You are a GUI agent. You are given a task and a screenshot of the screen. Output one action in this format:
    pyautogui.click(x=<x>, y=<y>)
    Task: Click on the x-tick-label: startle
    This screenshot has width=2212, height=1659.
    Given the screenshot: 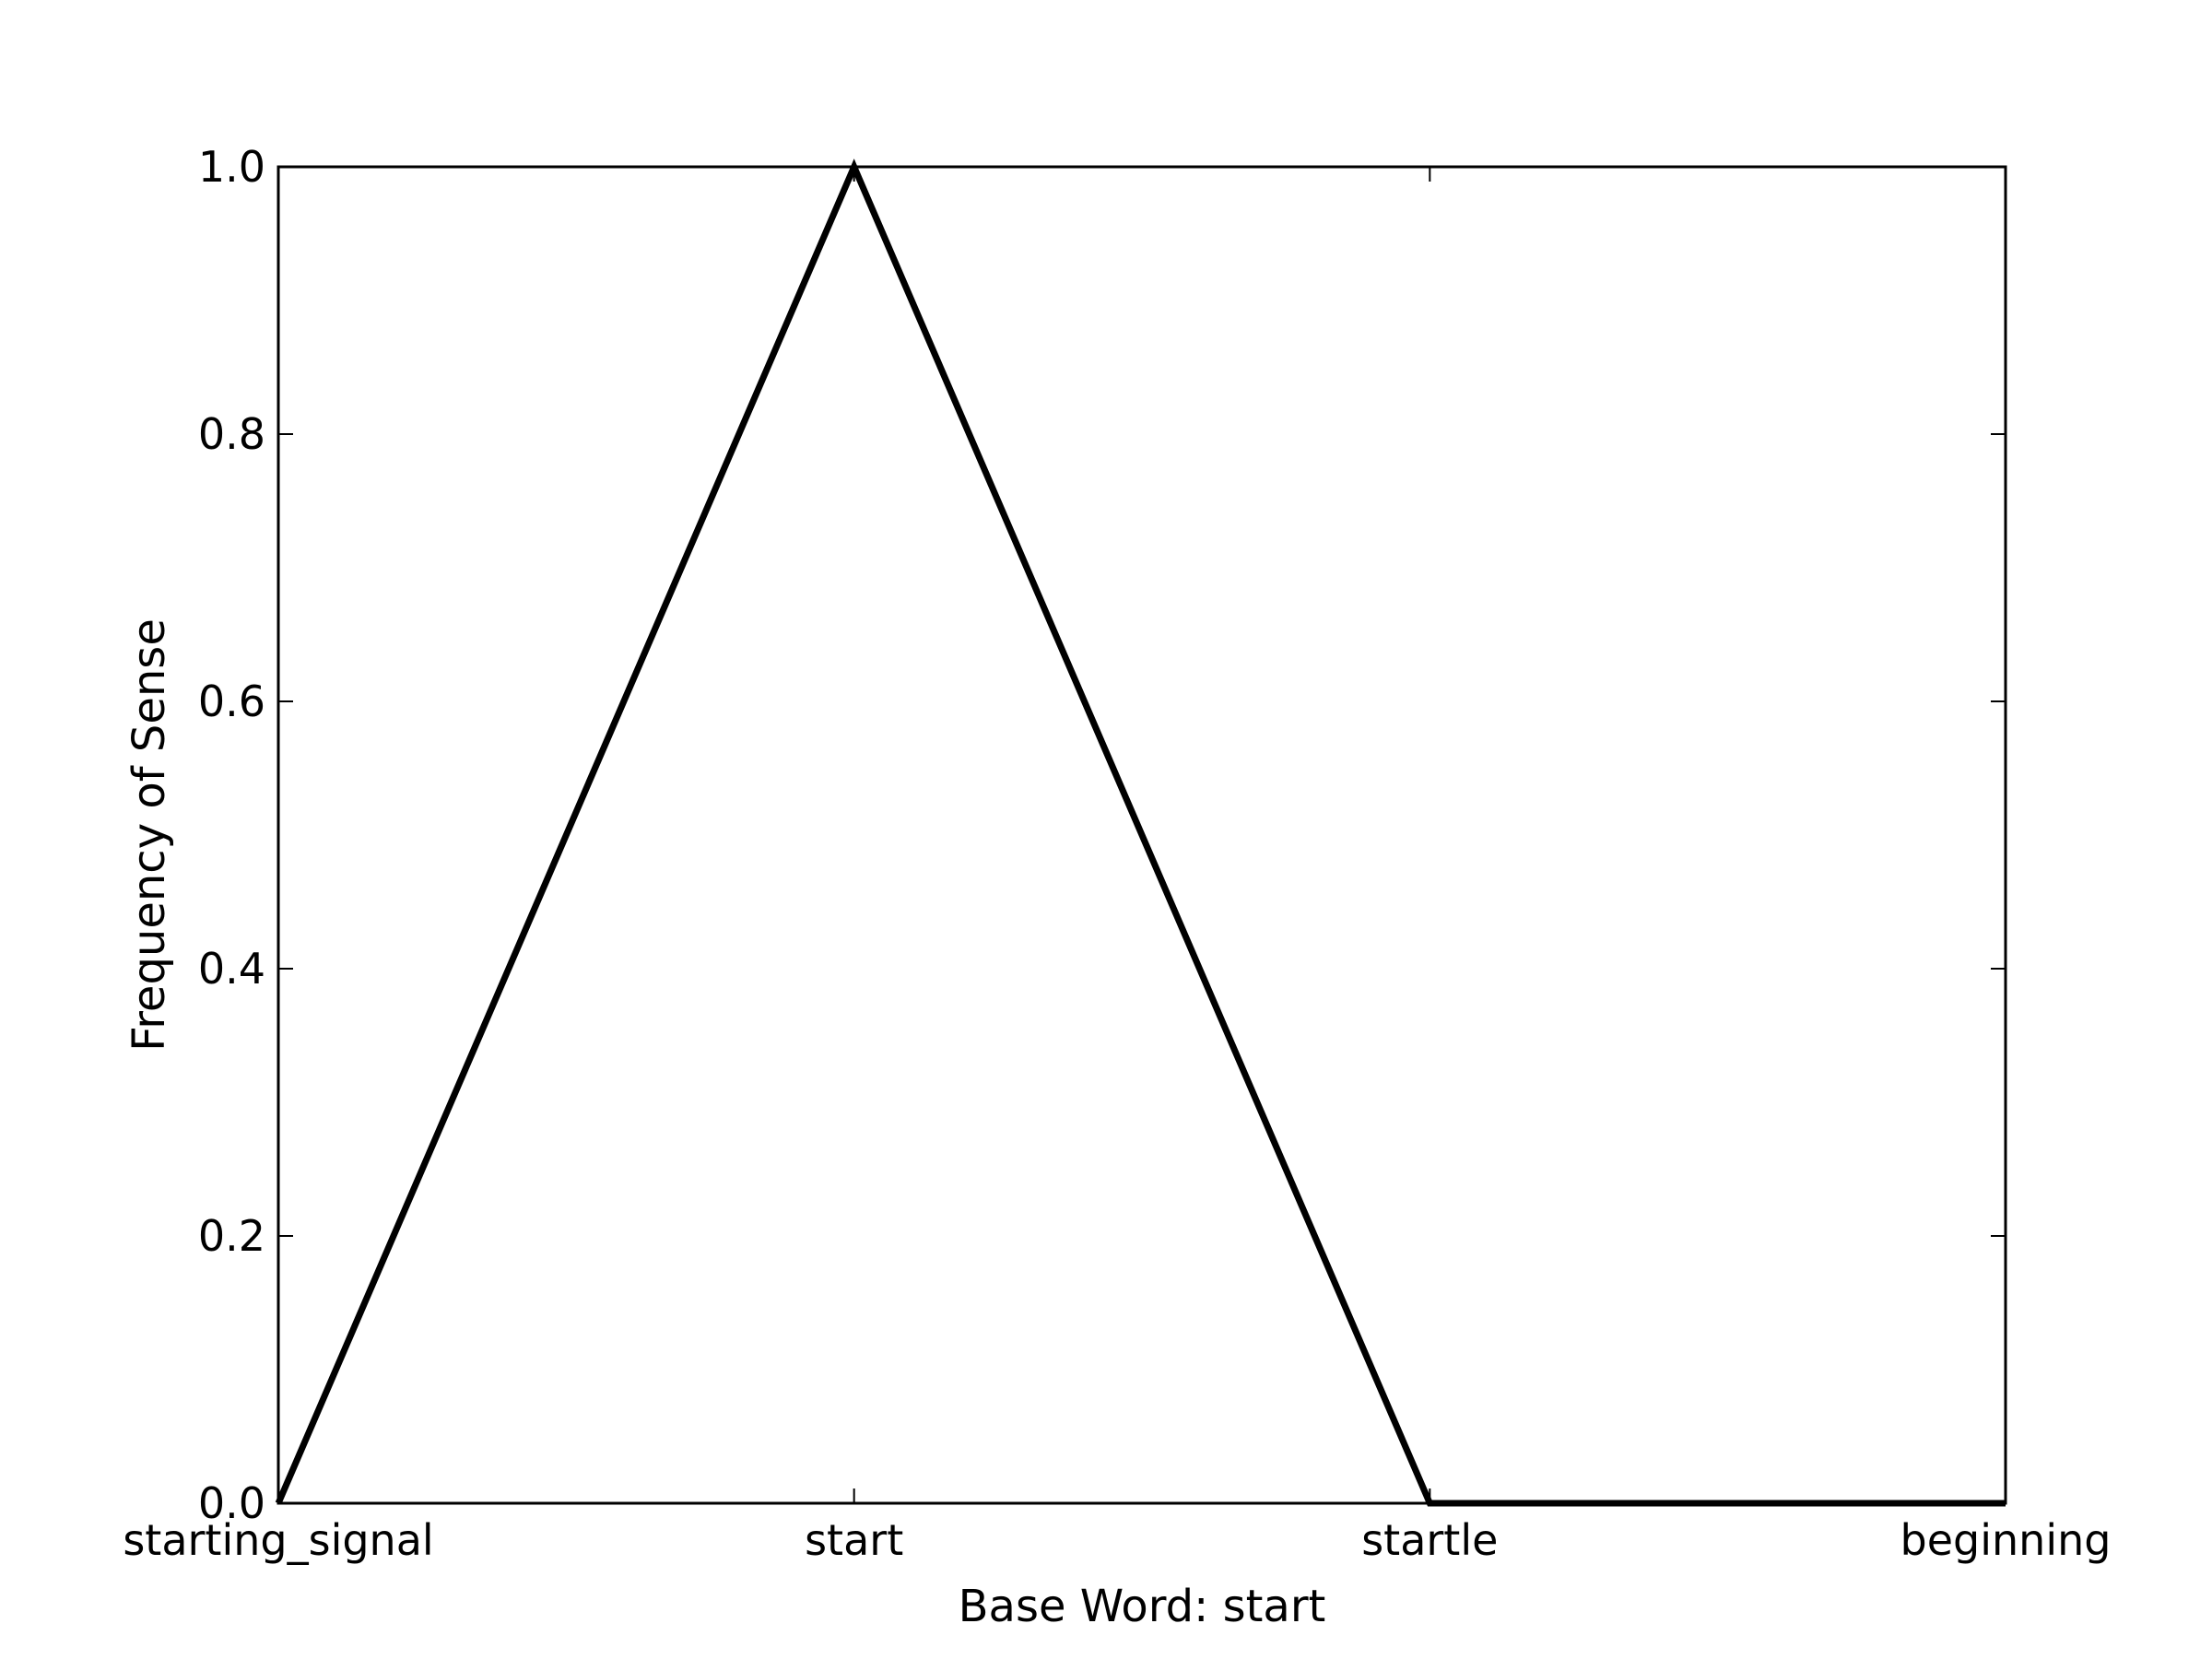 What is the action you would take?
    pyautogui.click(x=1429, y=1540)
    